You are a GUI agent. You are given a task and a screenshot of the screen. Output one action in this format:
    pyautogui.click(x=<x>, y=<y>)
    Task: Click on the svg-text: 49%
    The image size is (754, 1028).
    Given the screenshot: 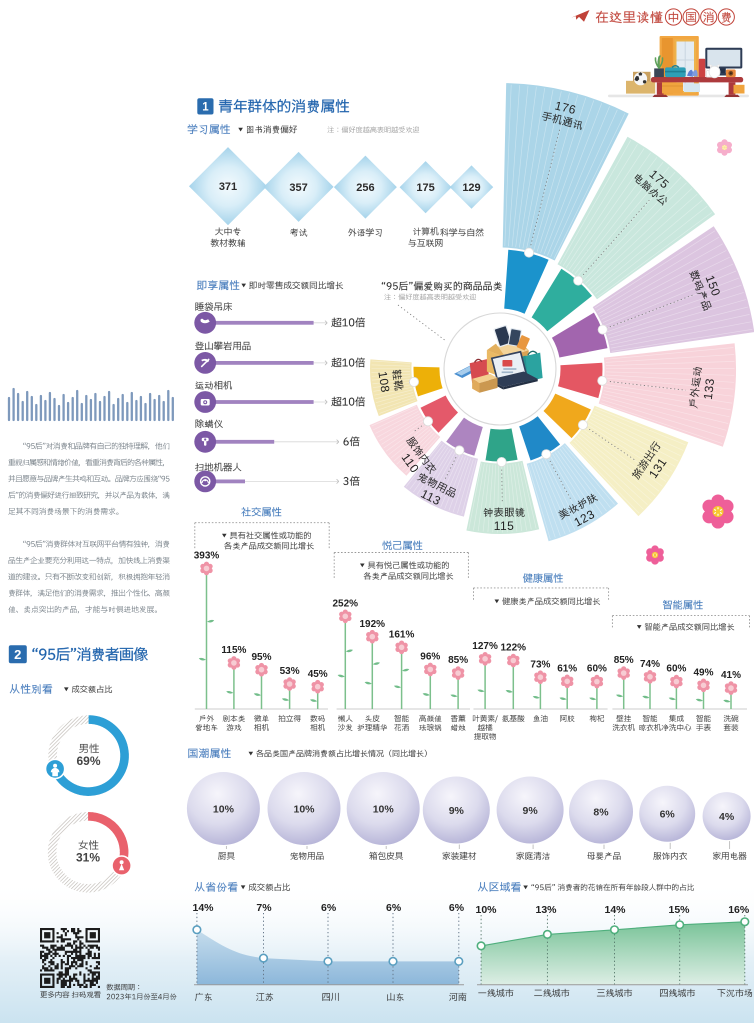 What is the action you would take?
    pyautogui.click(x=703, y=672)
    